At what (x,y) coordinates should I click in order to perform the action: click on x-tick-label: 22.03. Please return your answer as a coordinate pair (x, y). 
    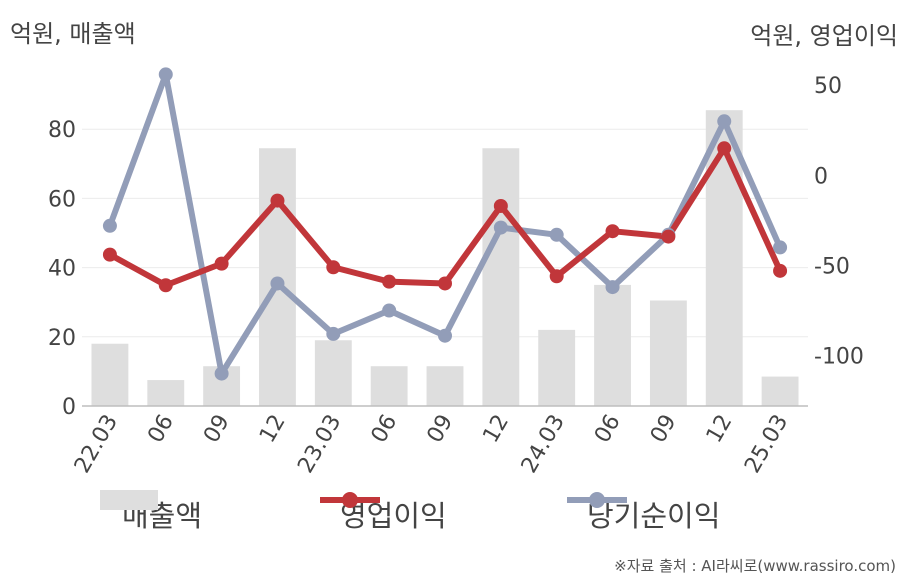
    Looking at the image, I should click on (96, 444).